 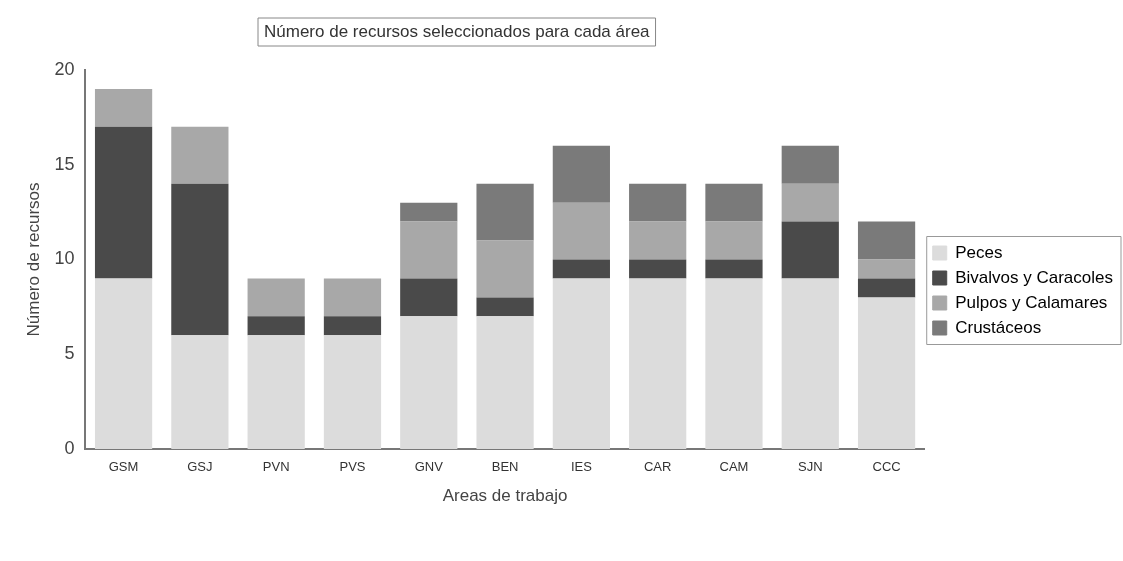 What do you see at coordinates (457, 31) in the screenshot?
I see `chart-title: Número de recursos seleccionados para cada área` at bounding box center [457, 31].